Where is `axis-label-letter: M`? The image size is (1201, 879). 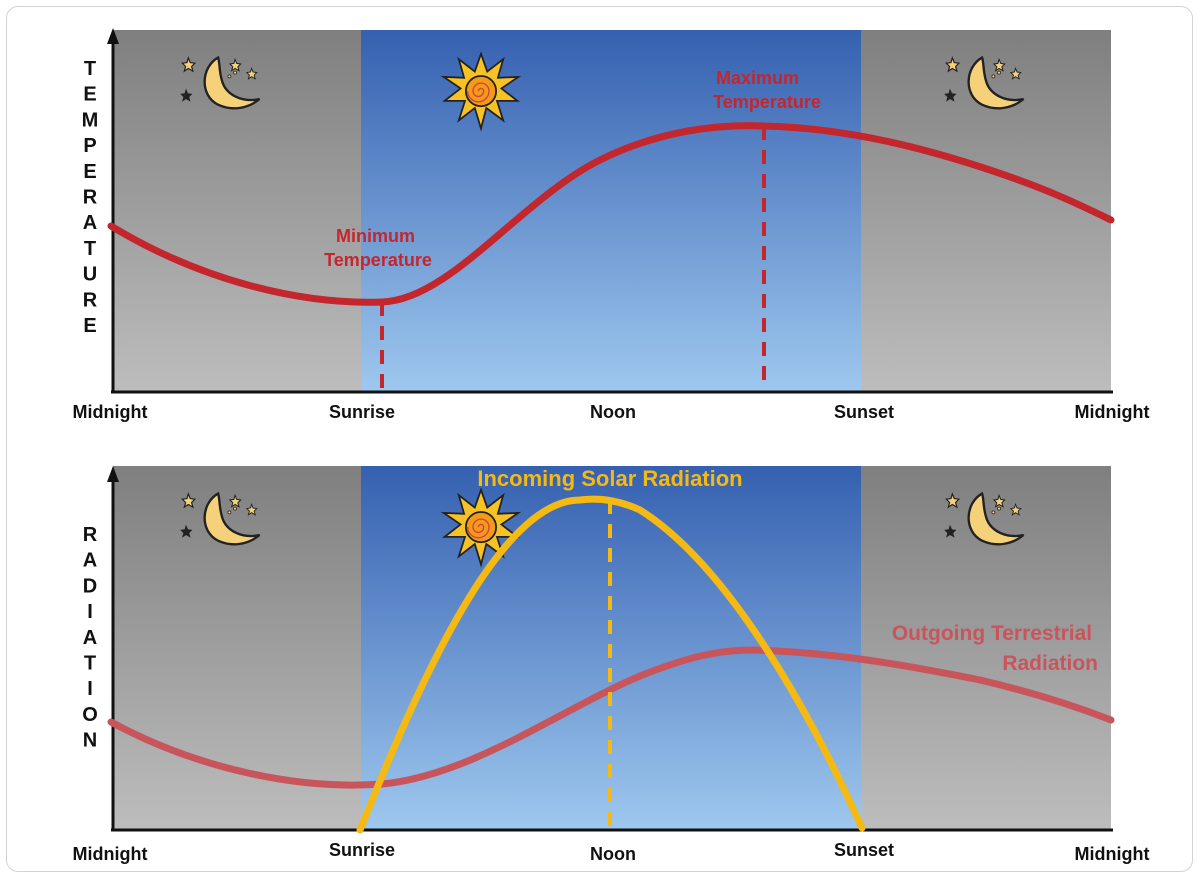 axis-label-letter: M is located at coordinates (90, 120).